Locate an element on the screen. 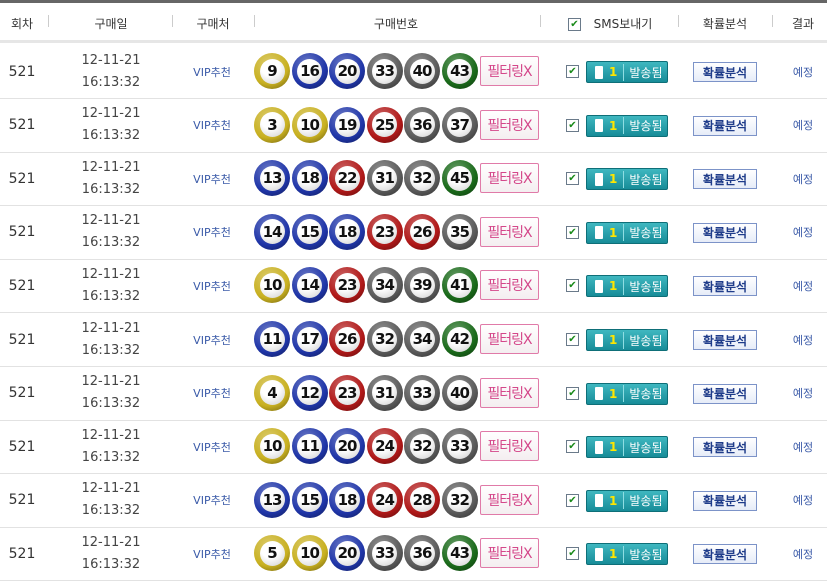 This screenshot has width=827, height=584. lotto-ball: 18 is located at coordinates (347, 231).